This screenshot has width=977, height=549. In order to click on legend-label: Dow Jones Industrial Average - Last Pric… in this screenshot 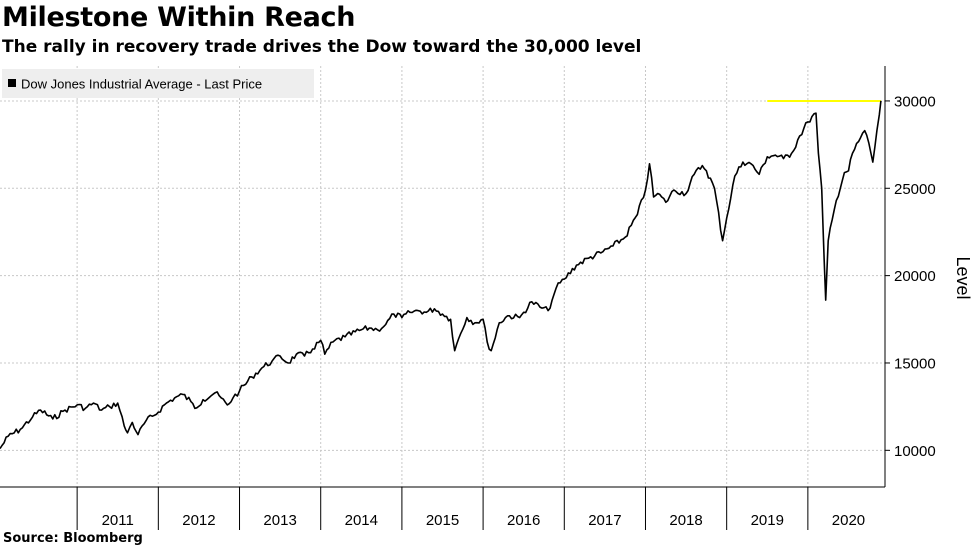, I will do `click(141, 84)`.